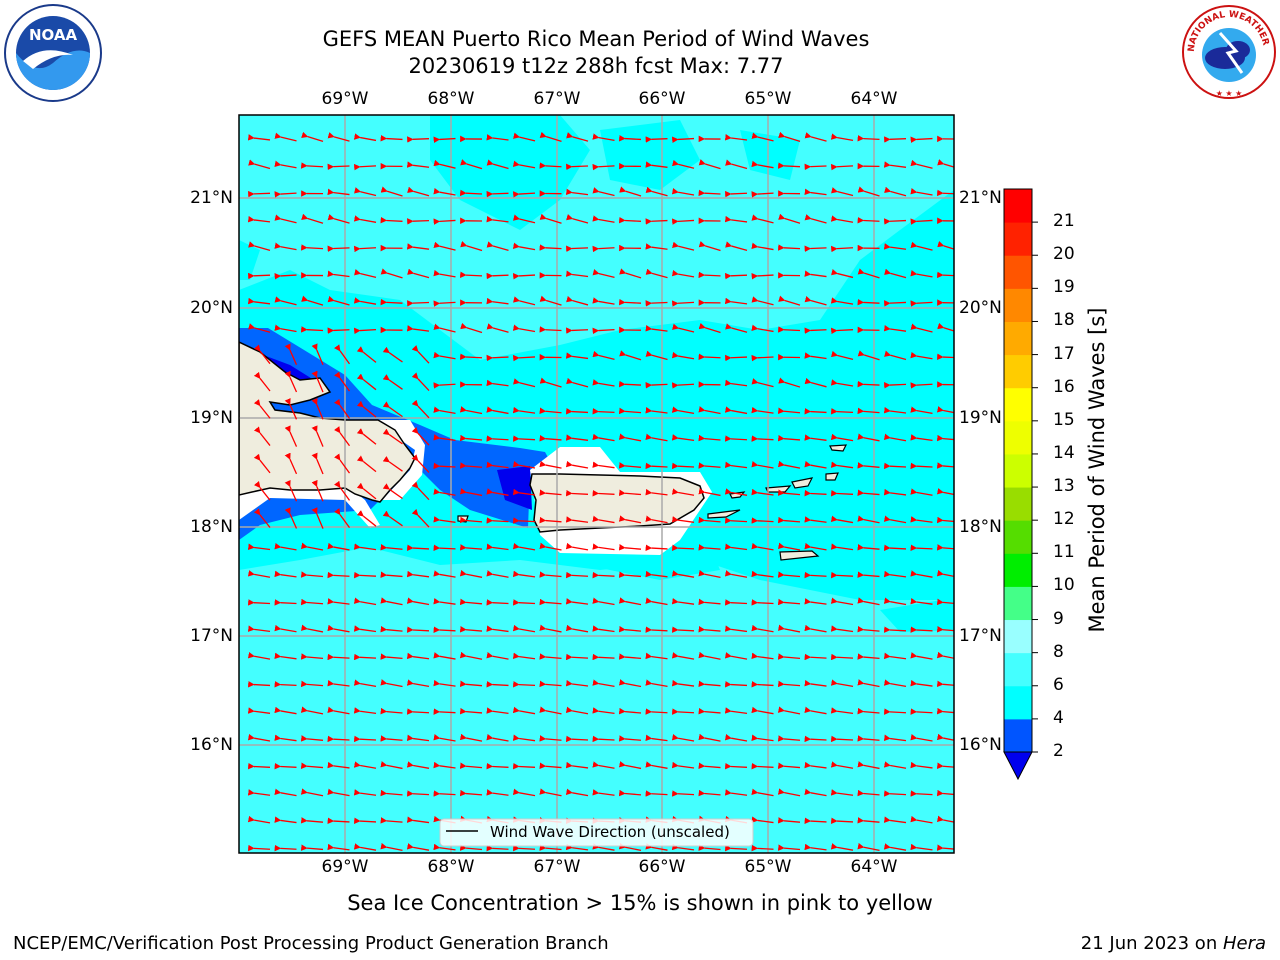  Describe the element at coordinates (980, 527) in the screenshot. I see `latRight-label: 18°N` at that location.